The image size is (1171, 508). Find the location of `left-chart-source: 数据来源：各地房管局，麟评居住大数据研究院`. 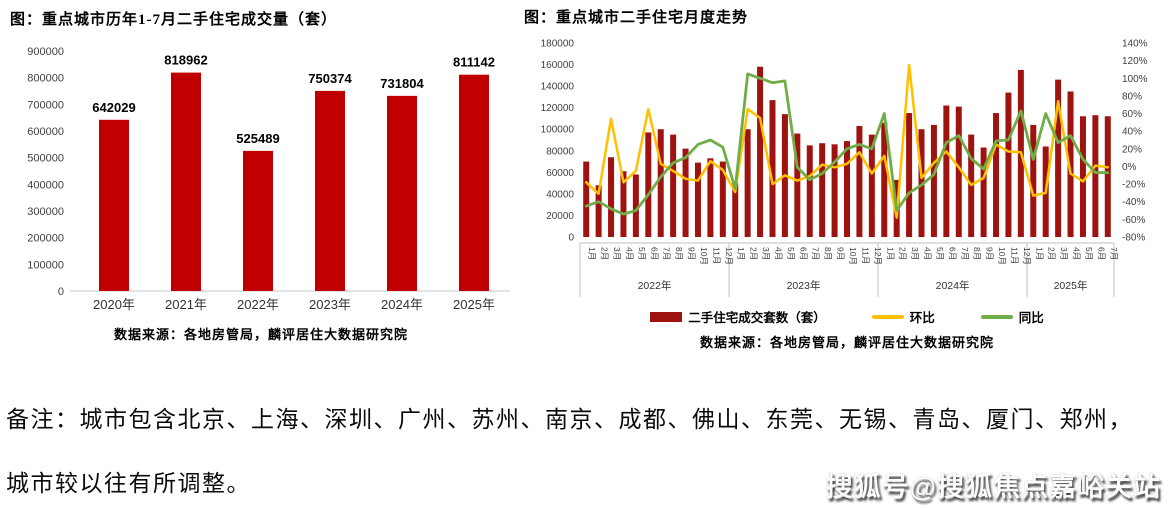

left-chart-source: 数据来源：各地房管局，麟评居住大数据研究院 is located at coordinates (260, 334).